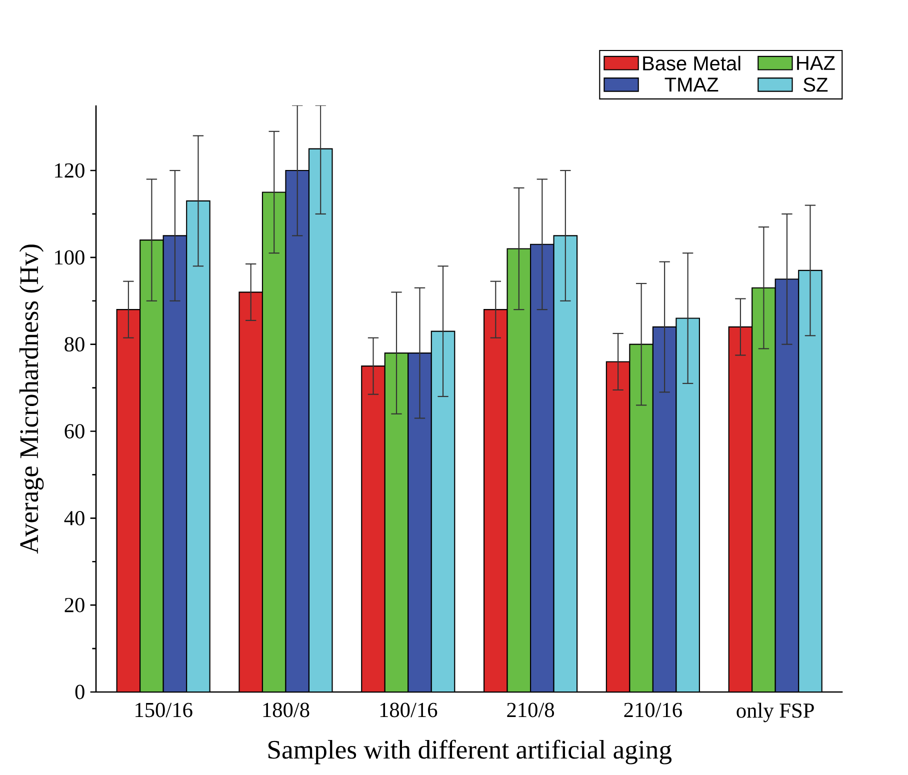  I want to click on legend-label: TMAZ, so click(691, 85).